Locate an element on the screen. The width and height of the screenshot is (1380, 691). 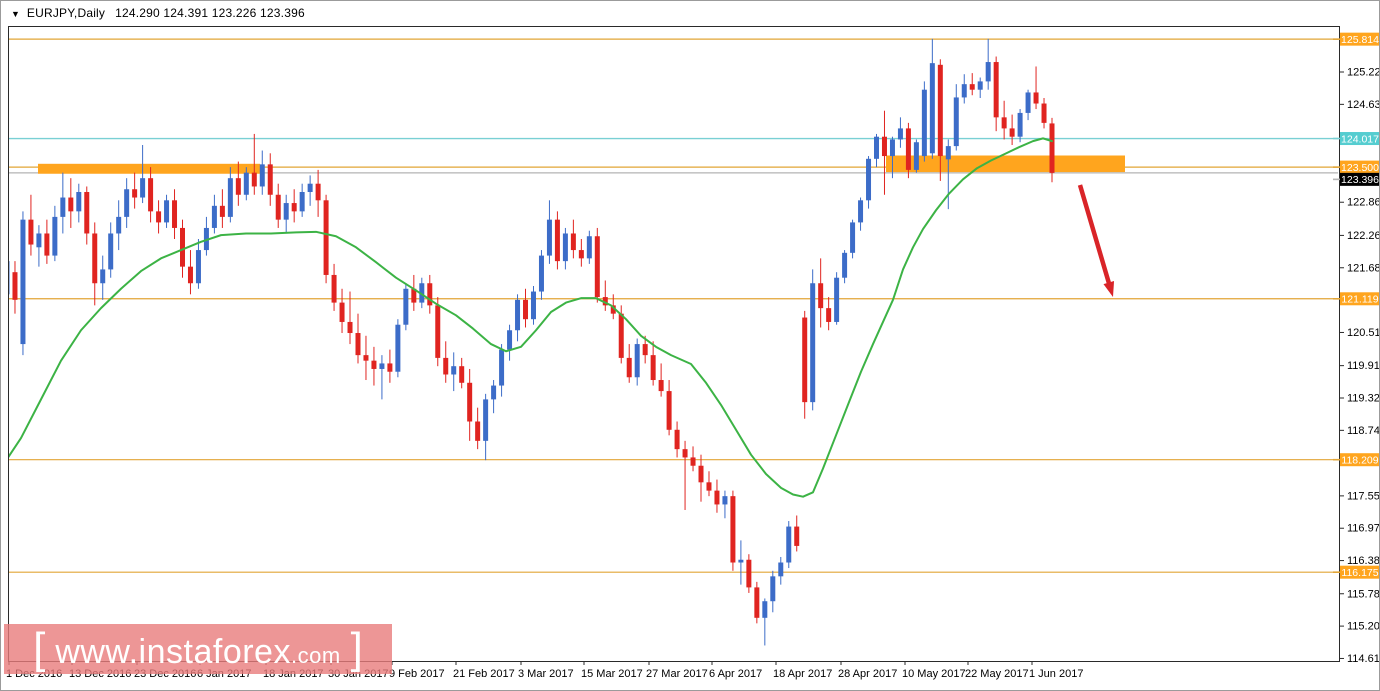
svg-text: 116.175 is located at coordinates (1359, 573).